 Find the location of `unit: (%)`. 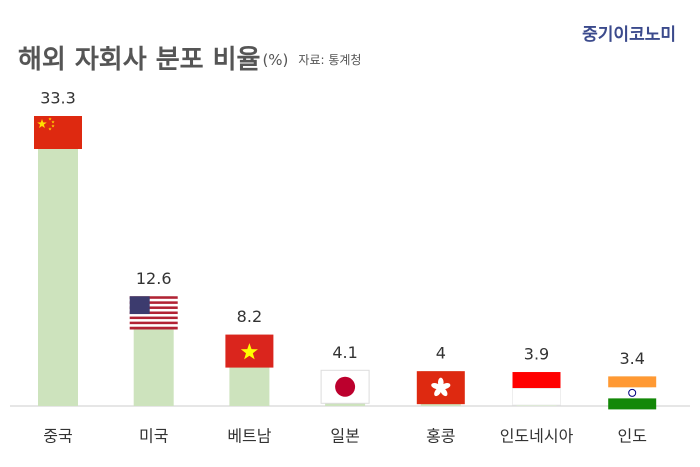

unit: (%) is located at coordinates (275, 60).